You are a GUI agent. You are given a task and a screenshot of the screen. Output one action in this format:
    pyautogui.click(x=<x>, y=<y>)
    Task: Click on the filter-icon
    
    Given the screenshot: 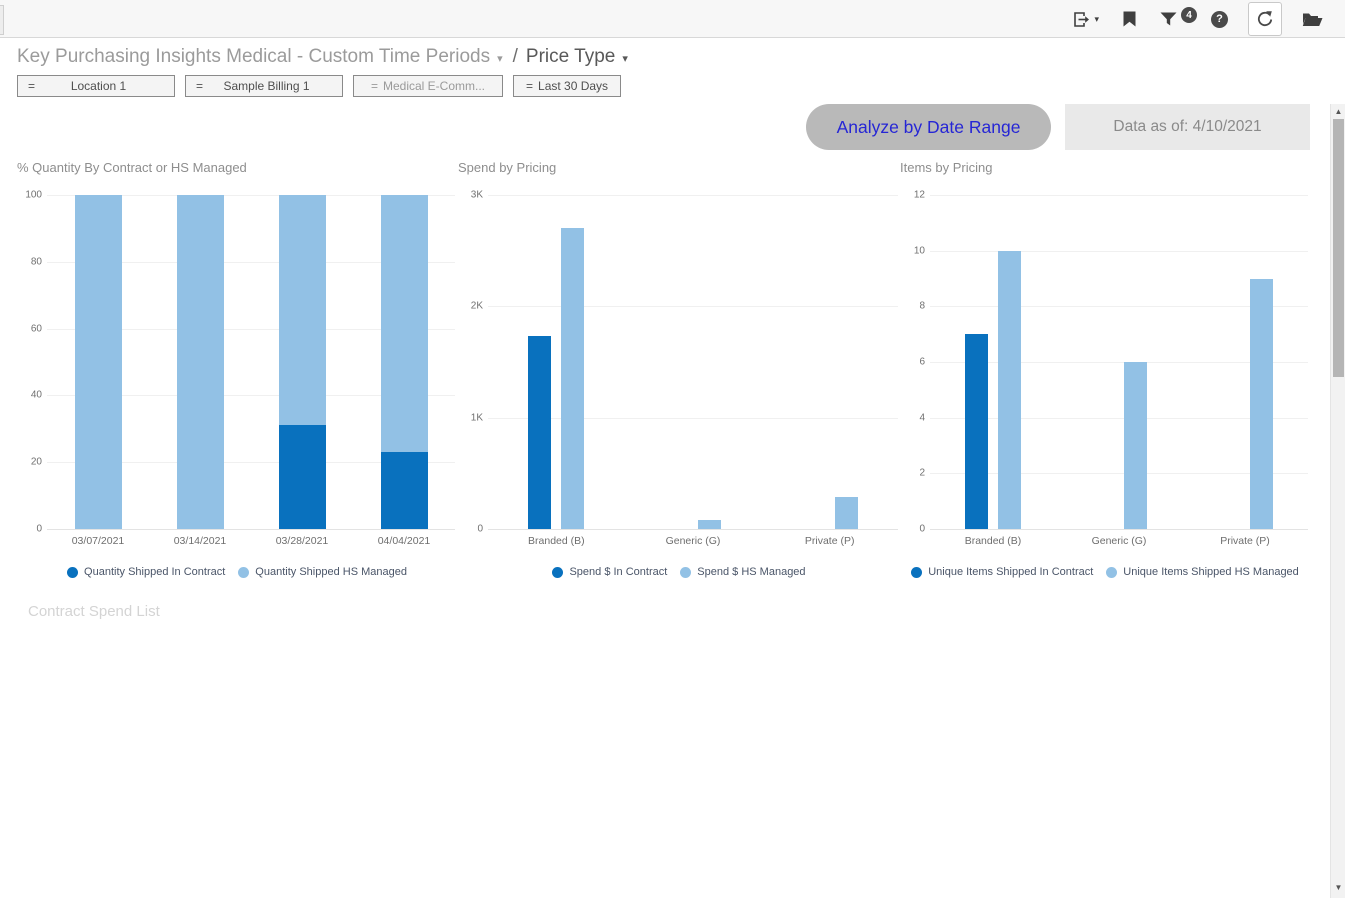 What is the action you would take?
    pyautogui.click(x=1168, y=19)
    